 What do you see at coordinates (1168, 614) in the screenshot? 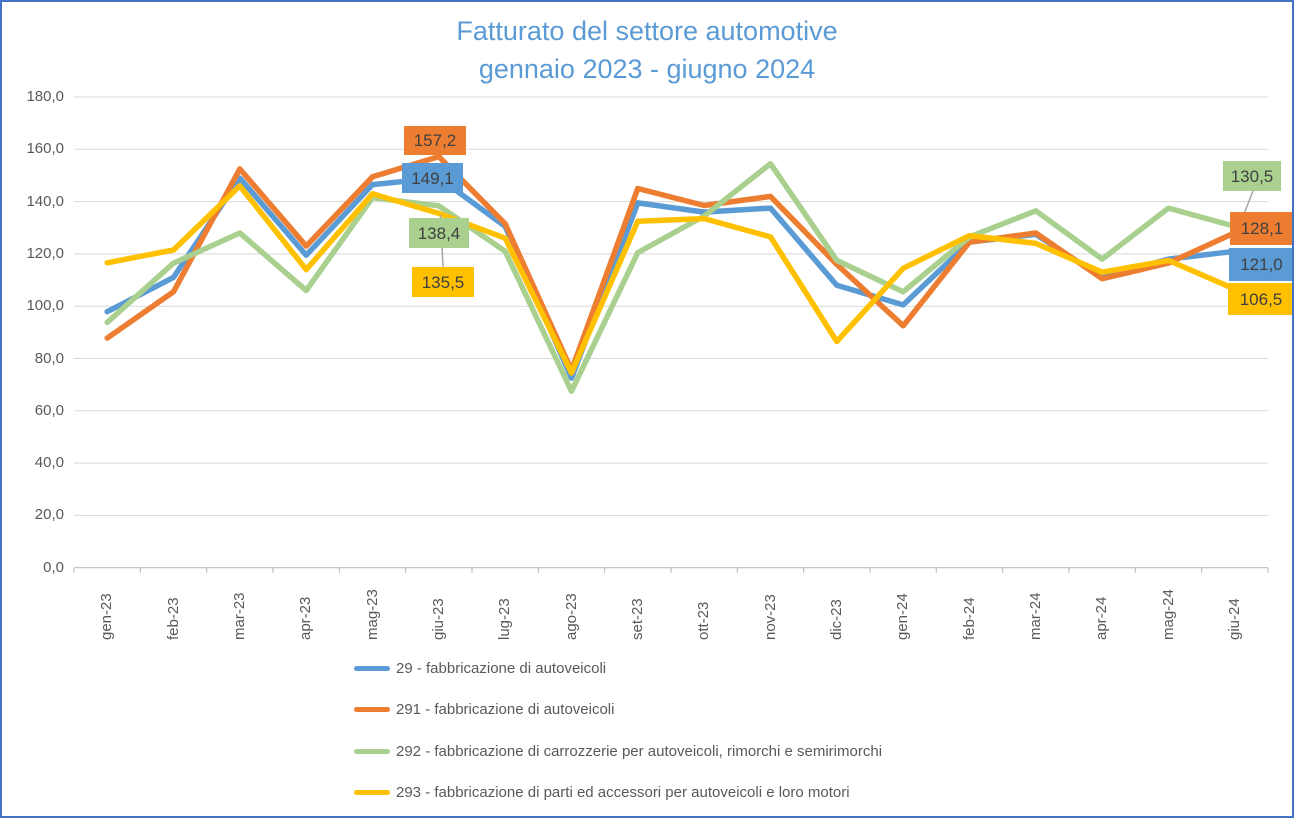
I see `x-axis-month-label: mag-24` at bounding box center [1168, 614].